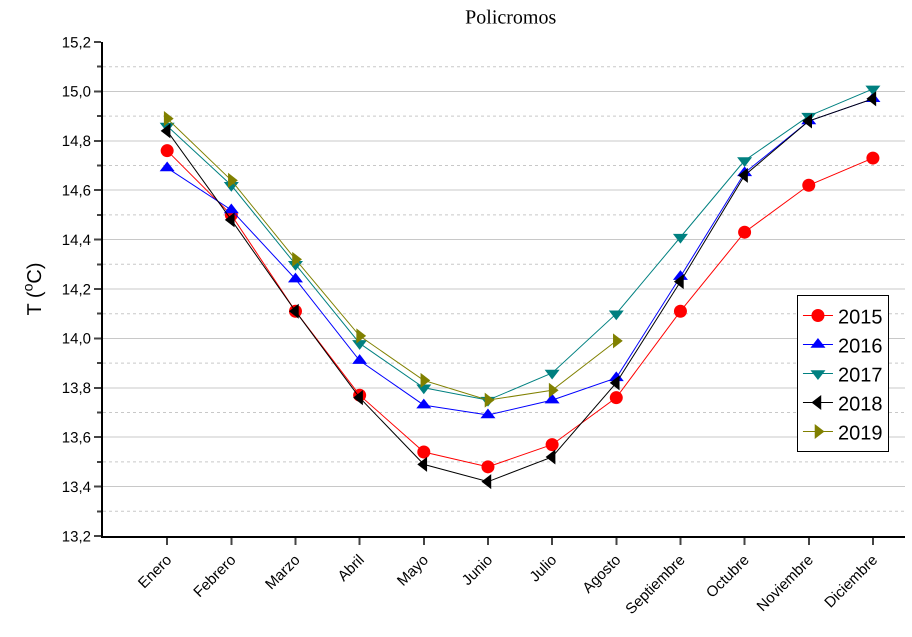 Image resolution: width=912 pixels, height=637 pixels. What do you see at coordinates (860, 375) in the screenshot?
I see `legend-label: 2017` at bounding box center [860, 375].